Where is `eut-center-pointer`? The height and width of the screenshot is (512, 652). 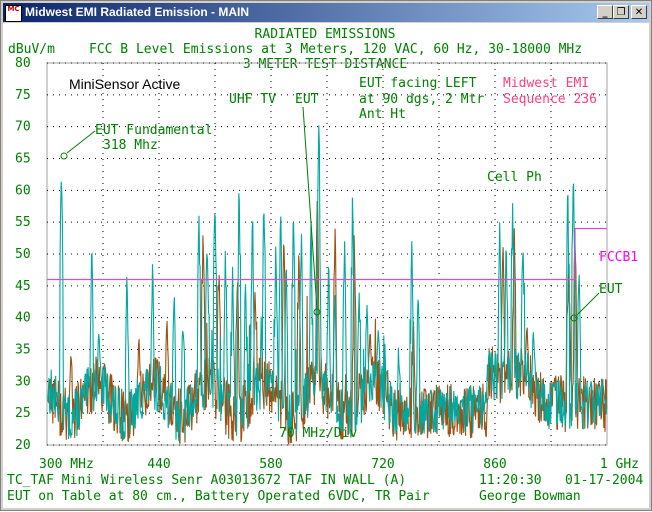 eut-center-pointer is located at coordinates (310, 208).